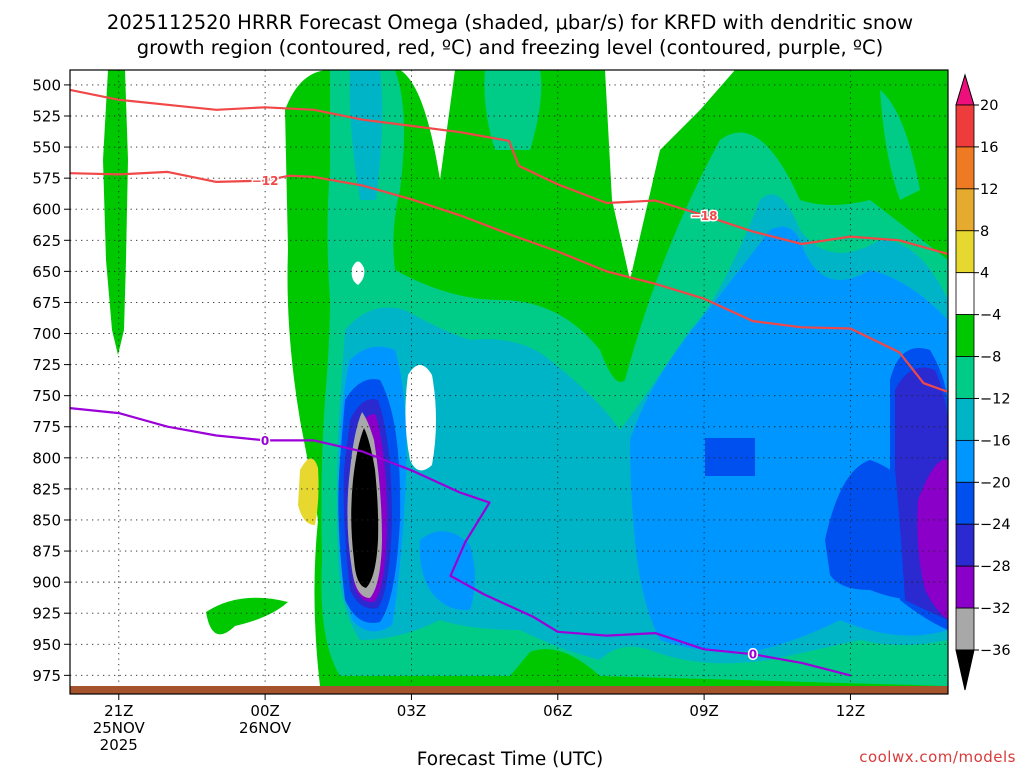 The height and width of the screenshot is (768, 1024). What do you see at coordinates (46, 583) in the screenshot?
I see `y-tick-label: 900` at bounding box center [46, 583].